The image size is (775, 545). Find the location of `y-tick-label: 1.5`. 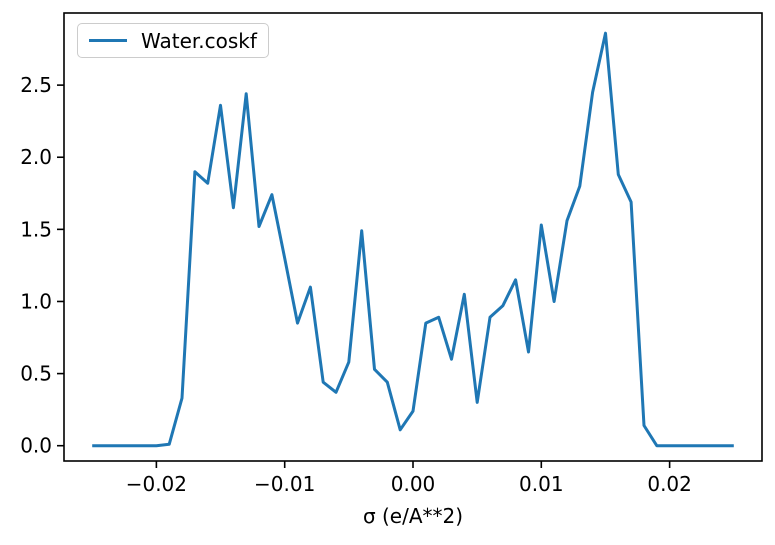

y-tick-label: 1.5 is located at coordinates (36, 229).